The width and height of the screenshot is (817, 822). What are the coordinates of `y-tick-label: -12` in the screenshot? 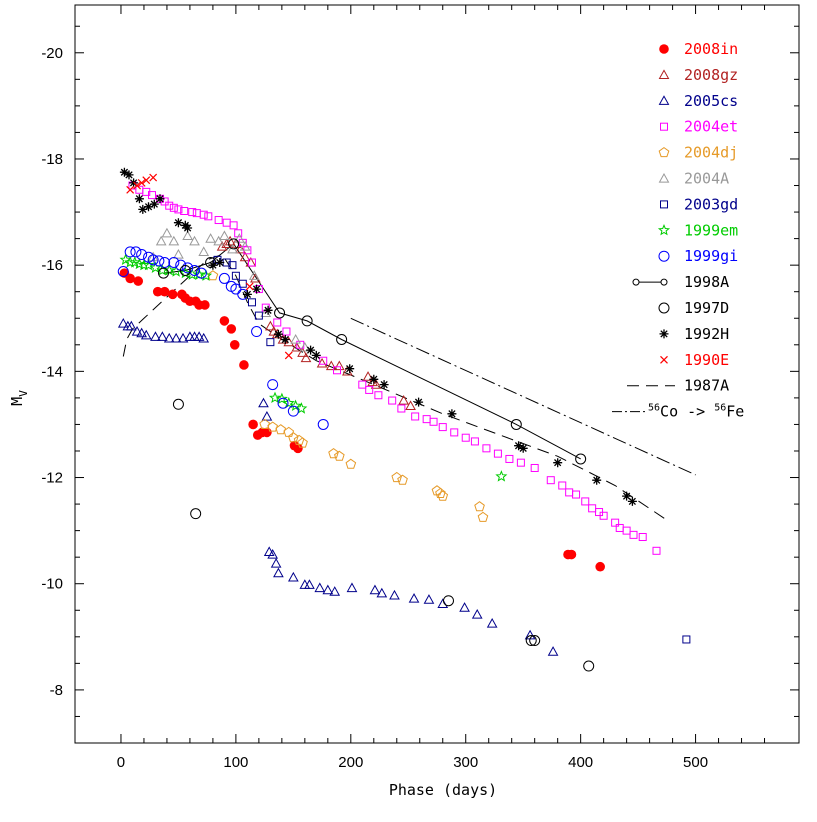 It's located at (52, 478).